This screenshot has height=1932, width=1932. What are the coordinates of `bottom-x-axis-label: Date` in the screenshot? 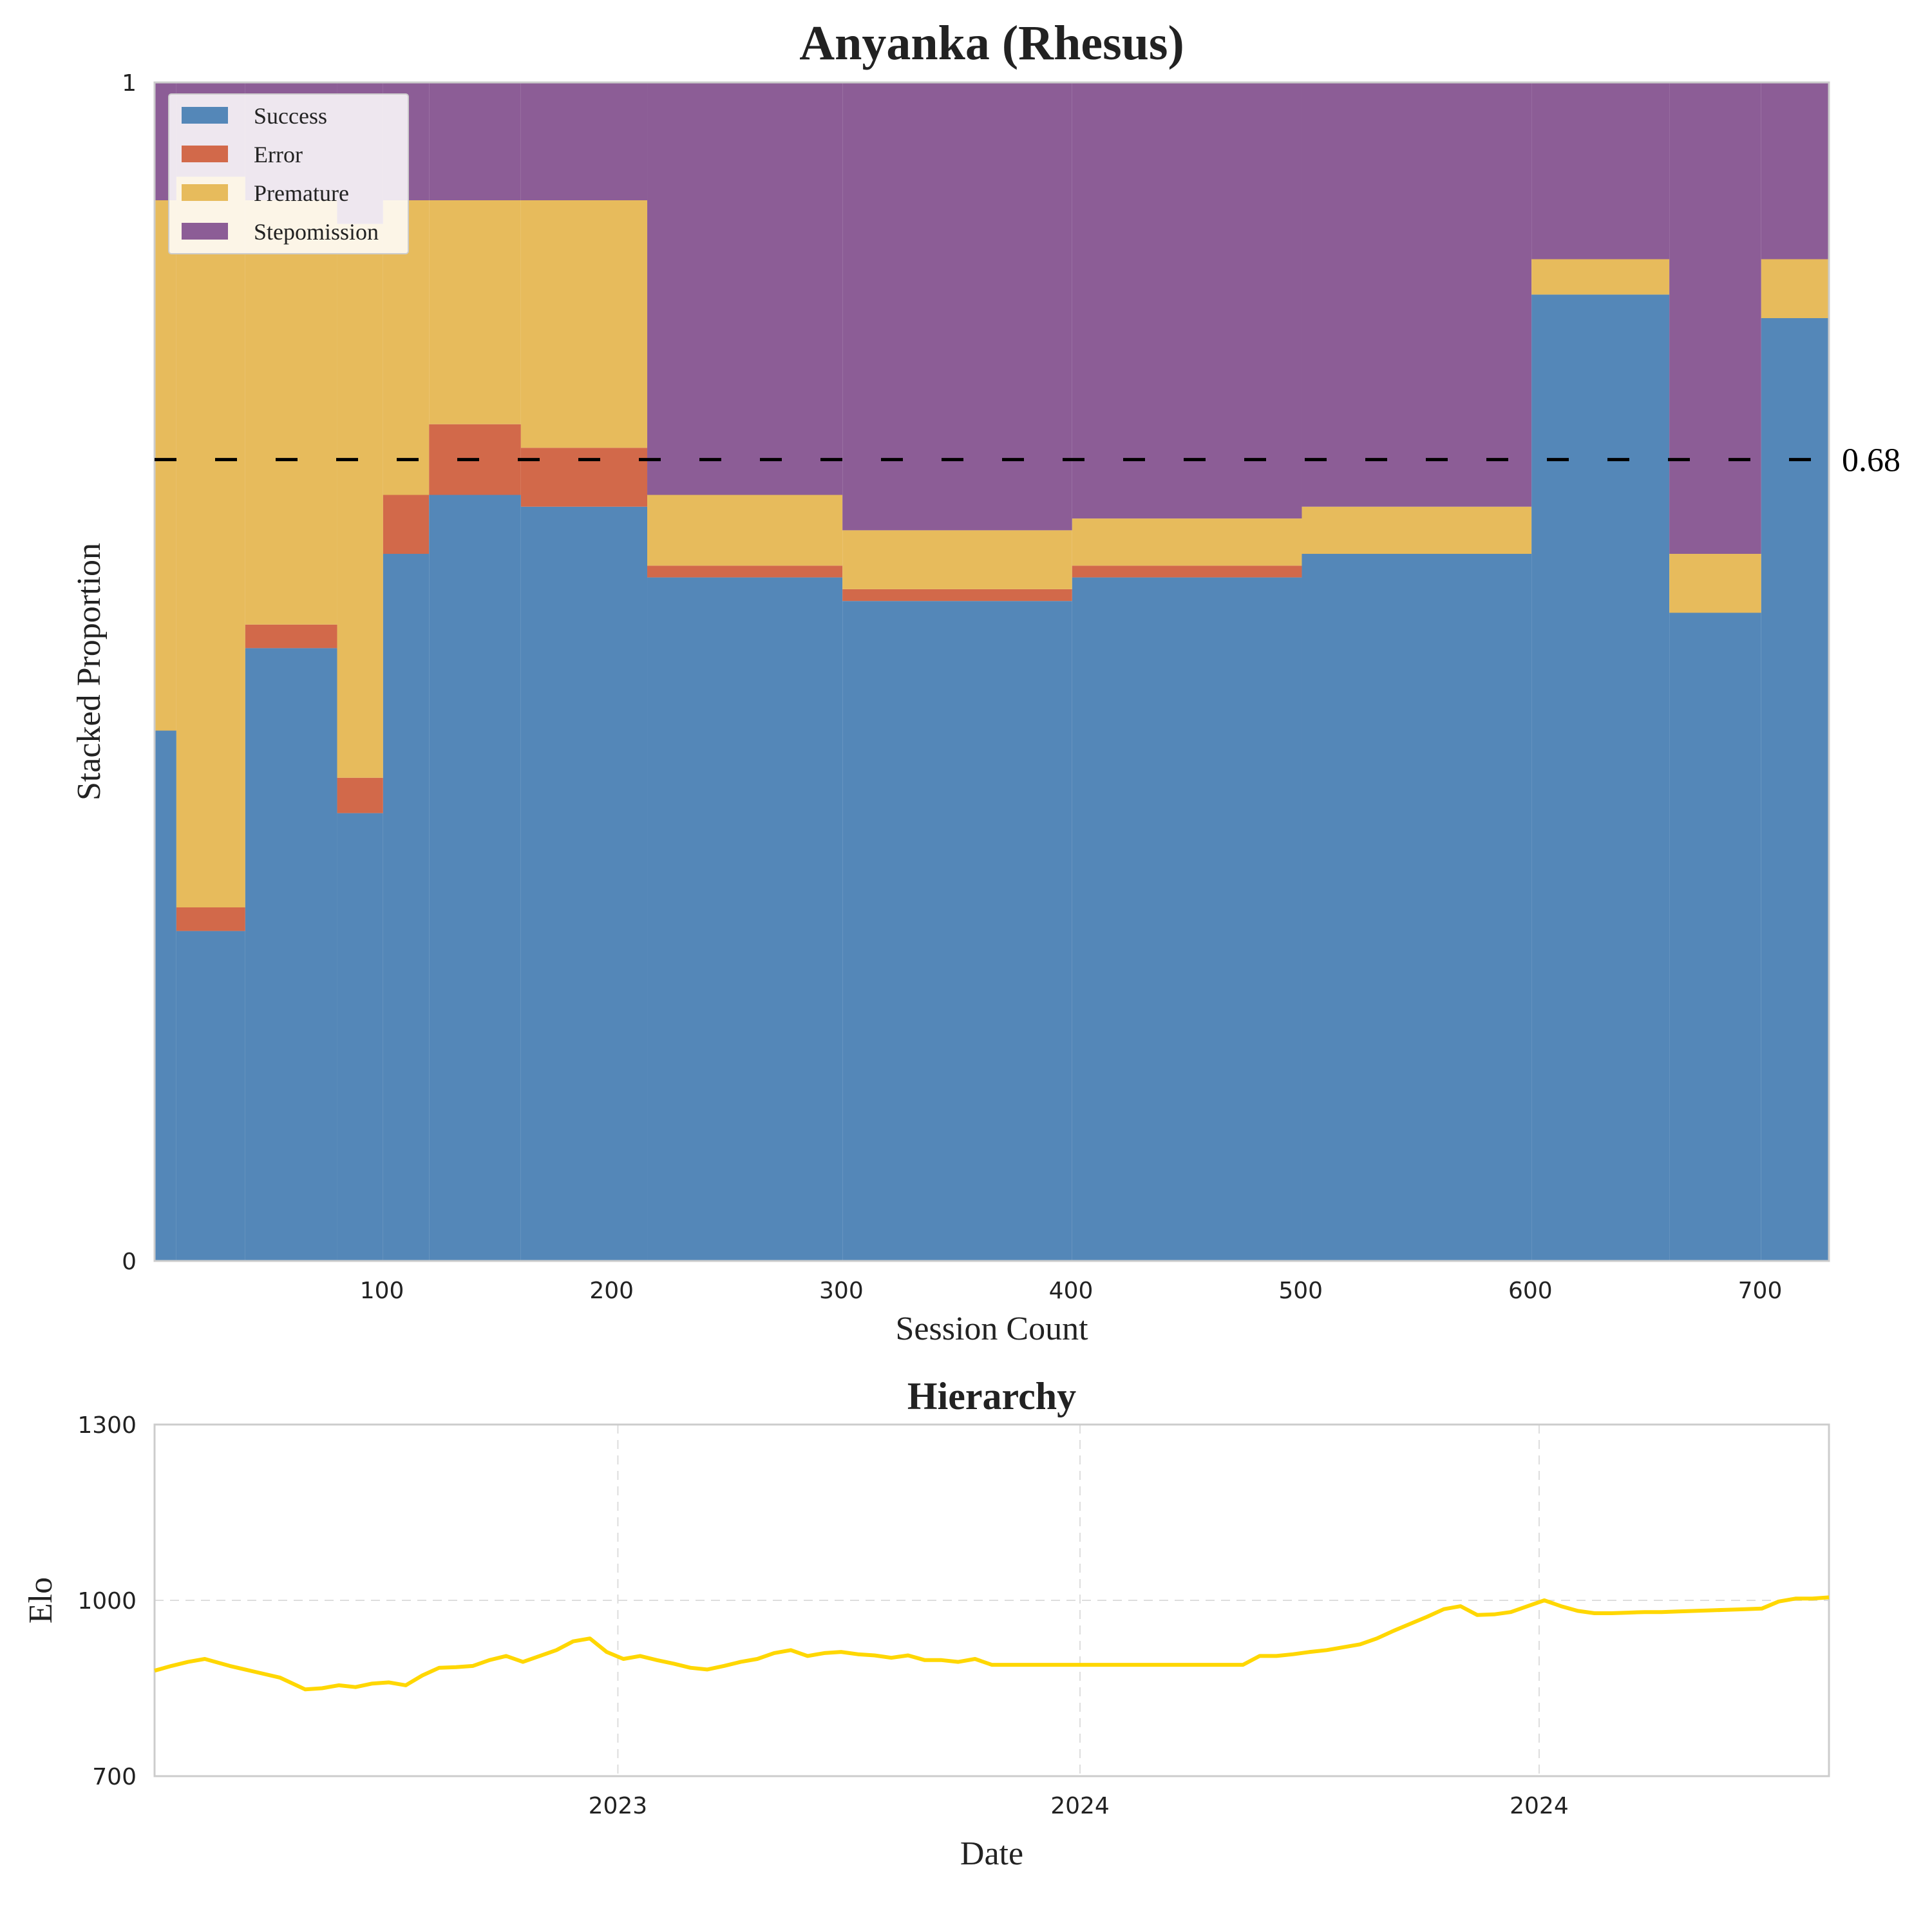 It's located at (991, 1853).